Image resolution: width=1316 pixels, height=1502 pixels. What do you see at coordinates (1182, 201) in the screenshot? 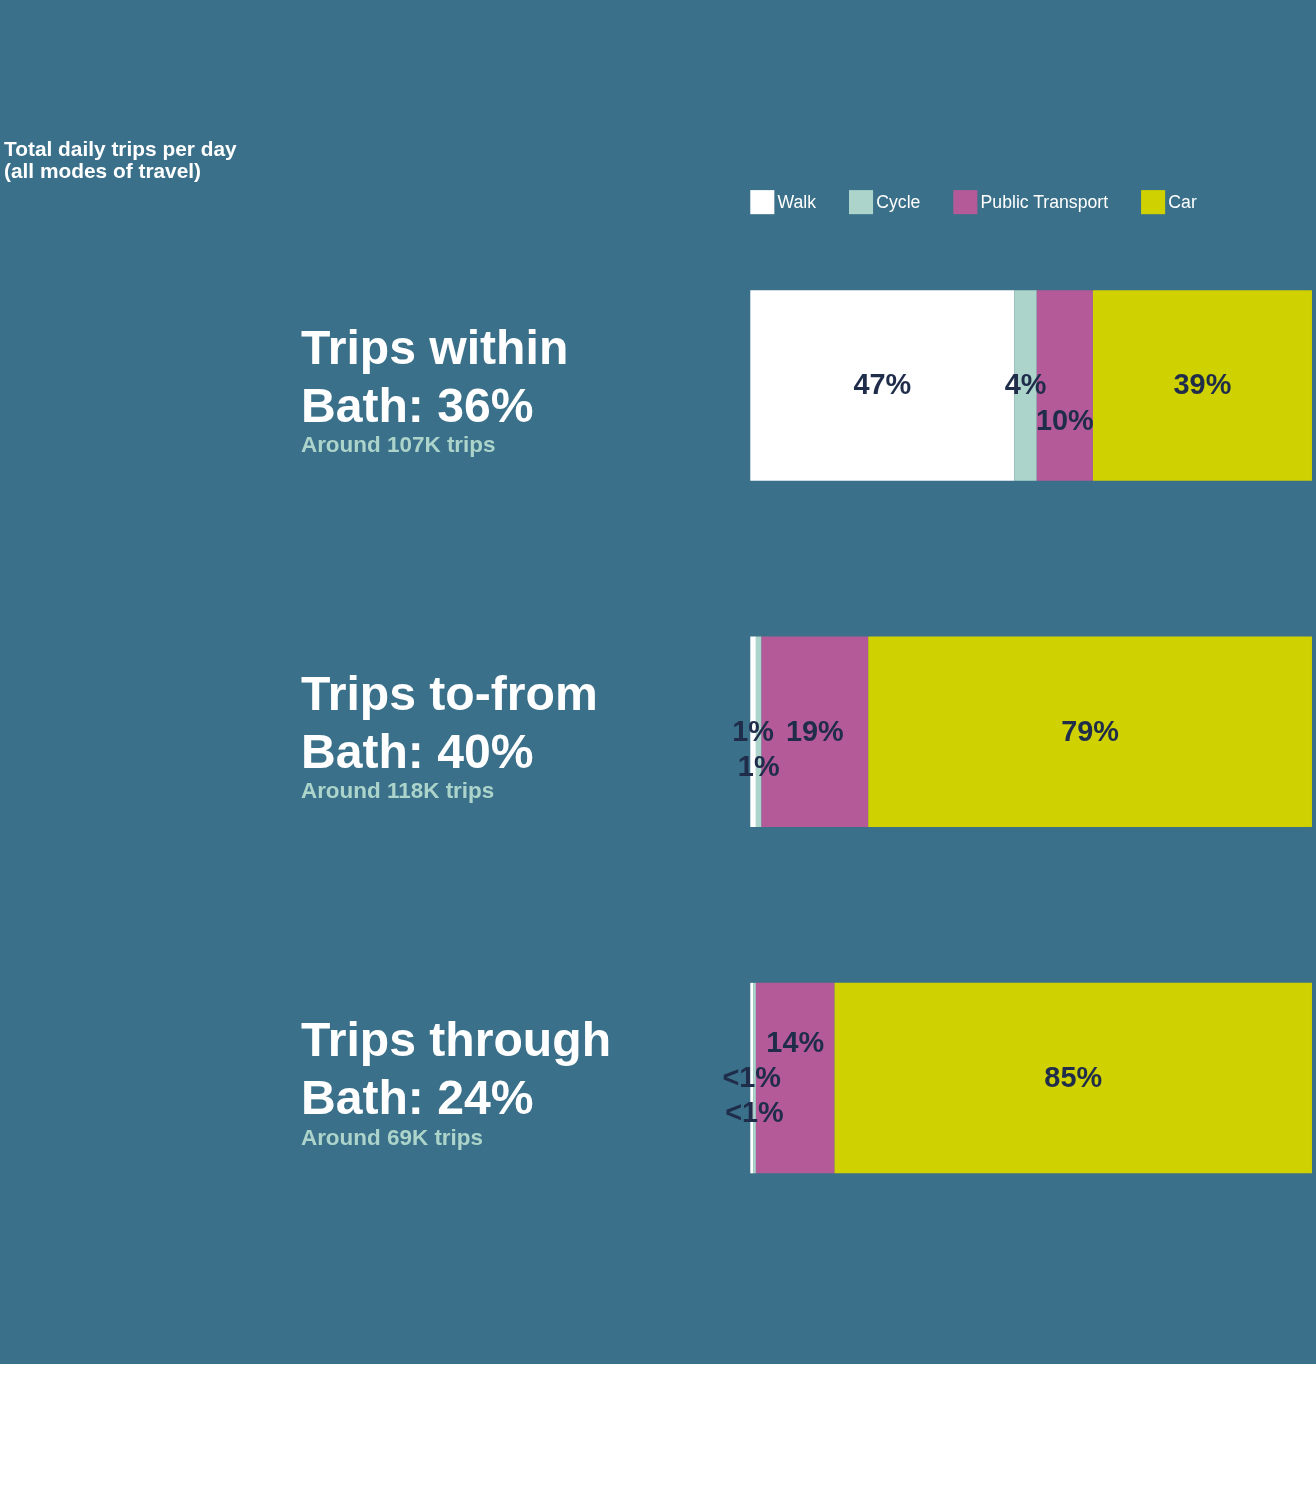
I see `legend-label: Car` at bounding box center [1182, 201].